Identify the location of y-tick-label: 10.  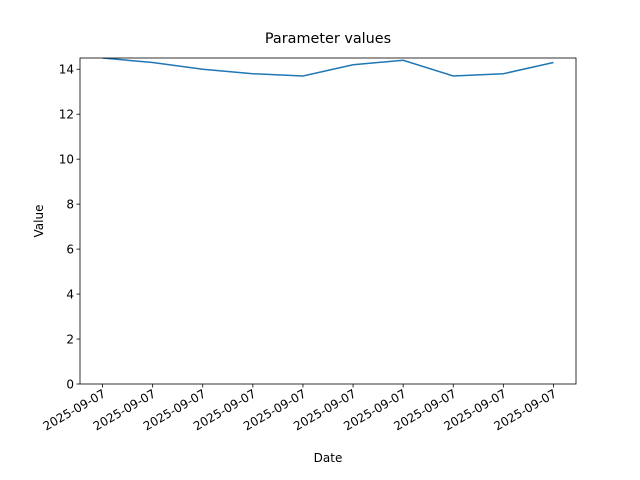
(66, 160).